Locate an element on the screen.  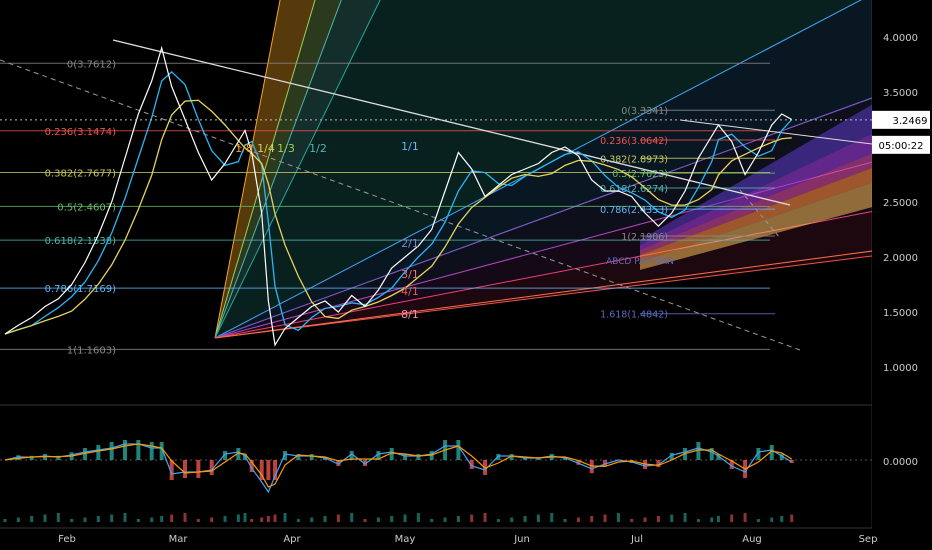
gann-label: 1/3 is located at coordinates (286, 148).